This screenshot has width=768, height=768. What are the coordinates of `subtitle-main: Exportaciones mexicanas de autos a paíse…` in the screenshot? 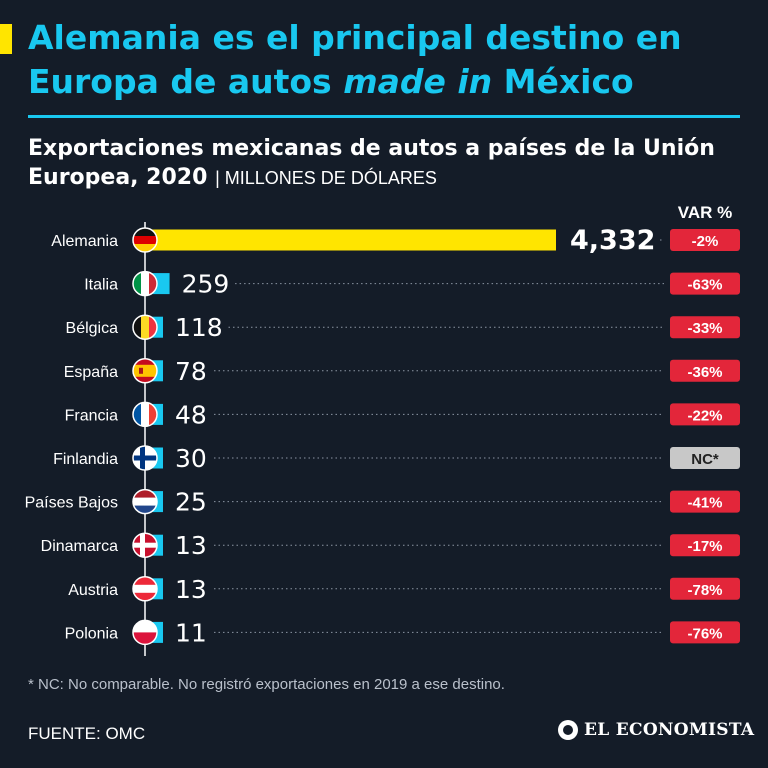 It's located at (371, 163).